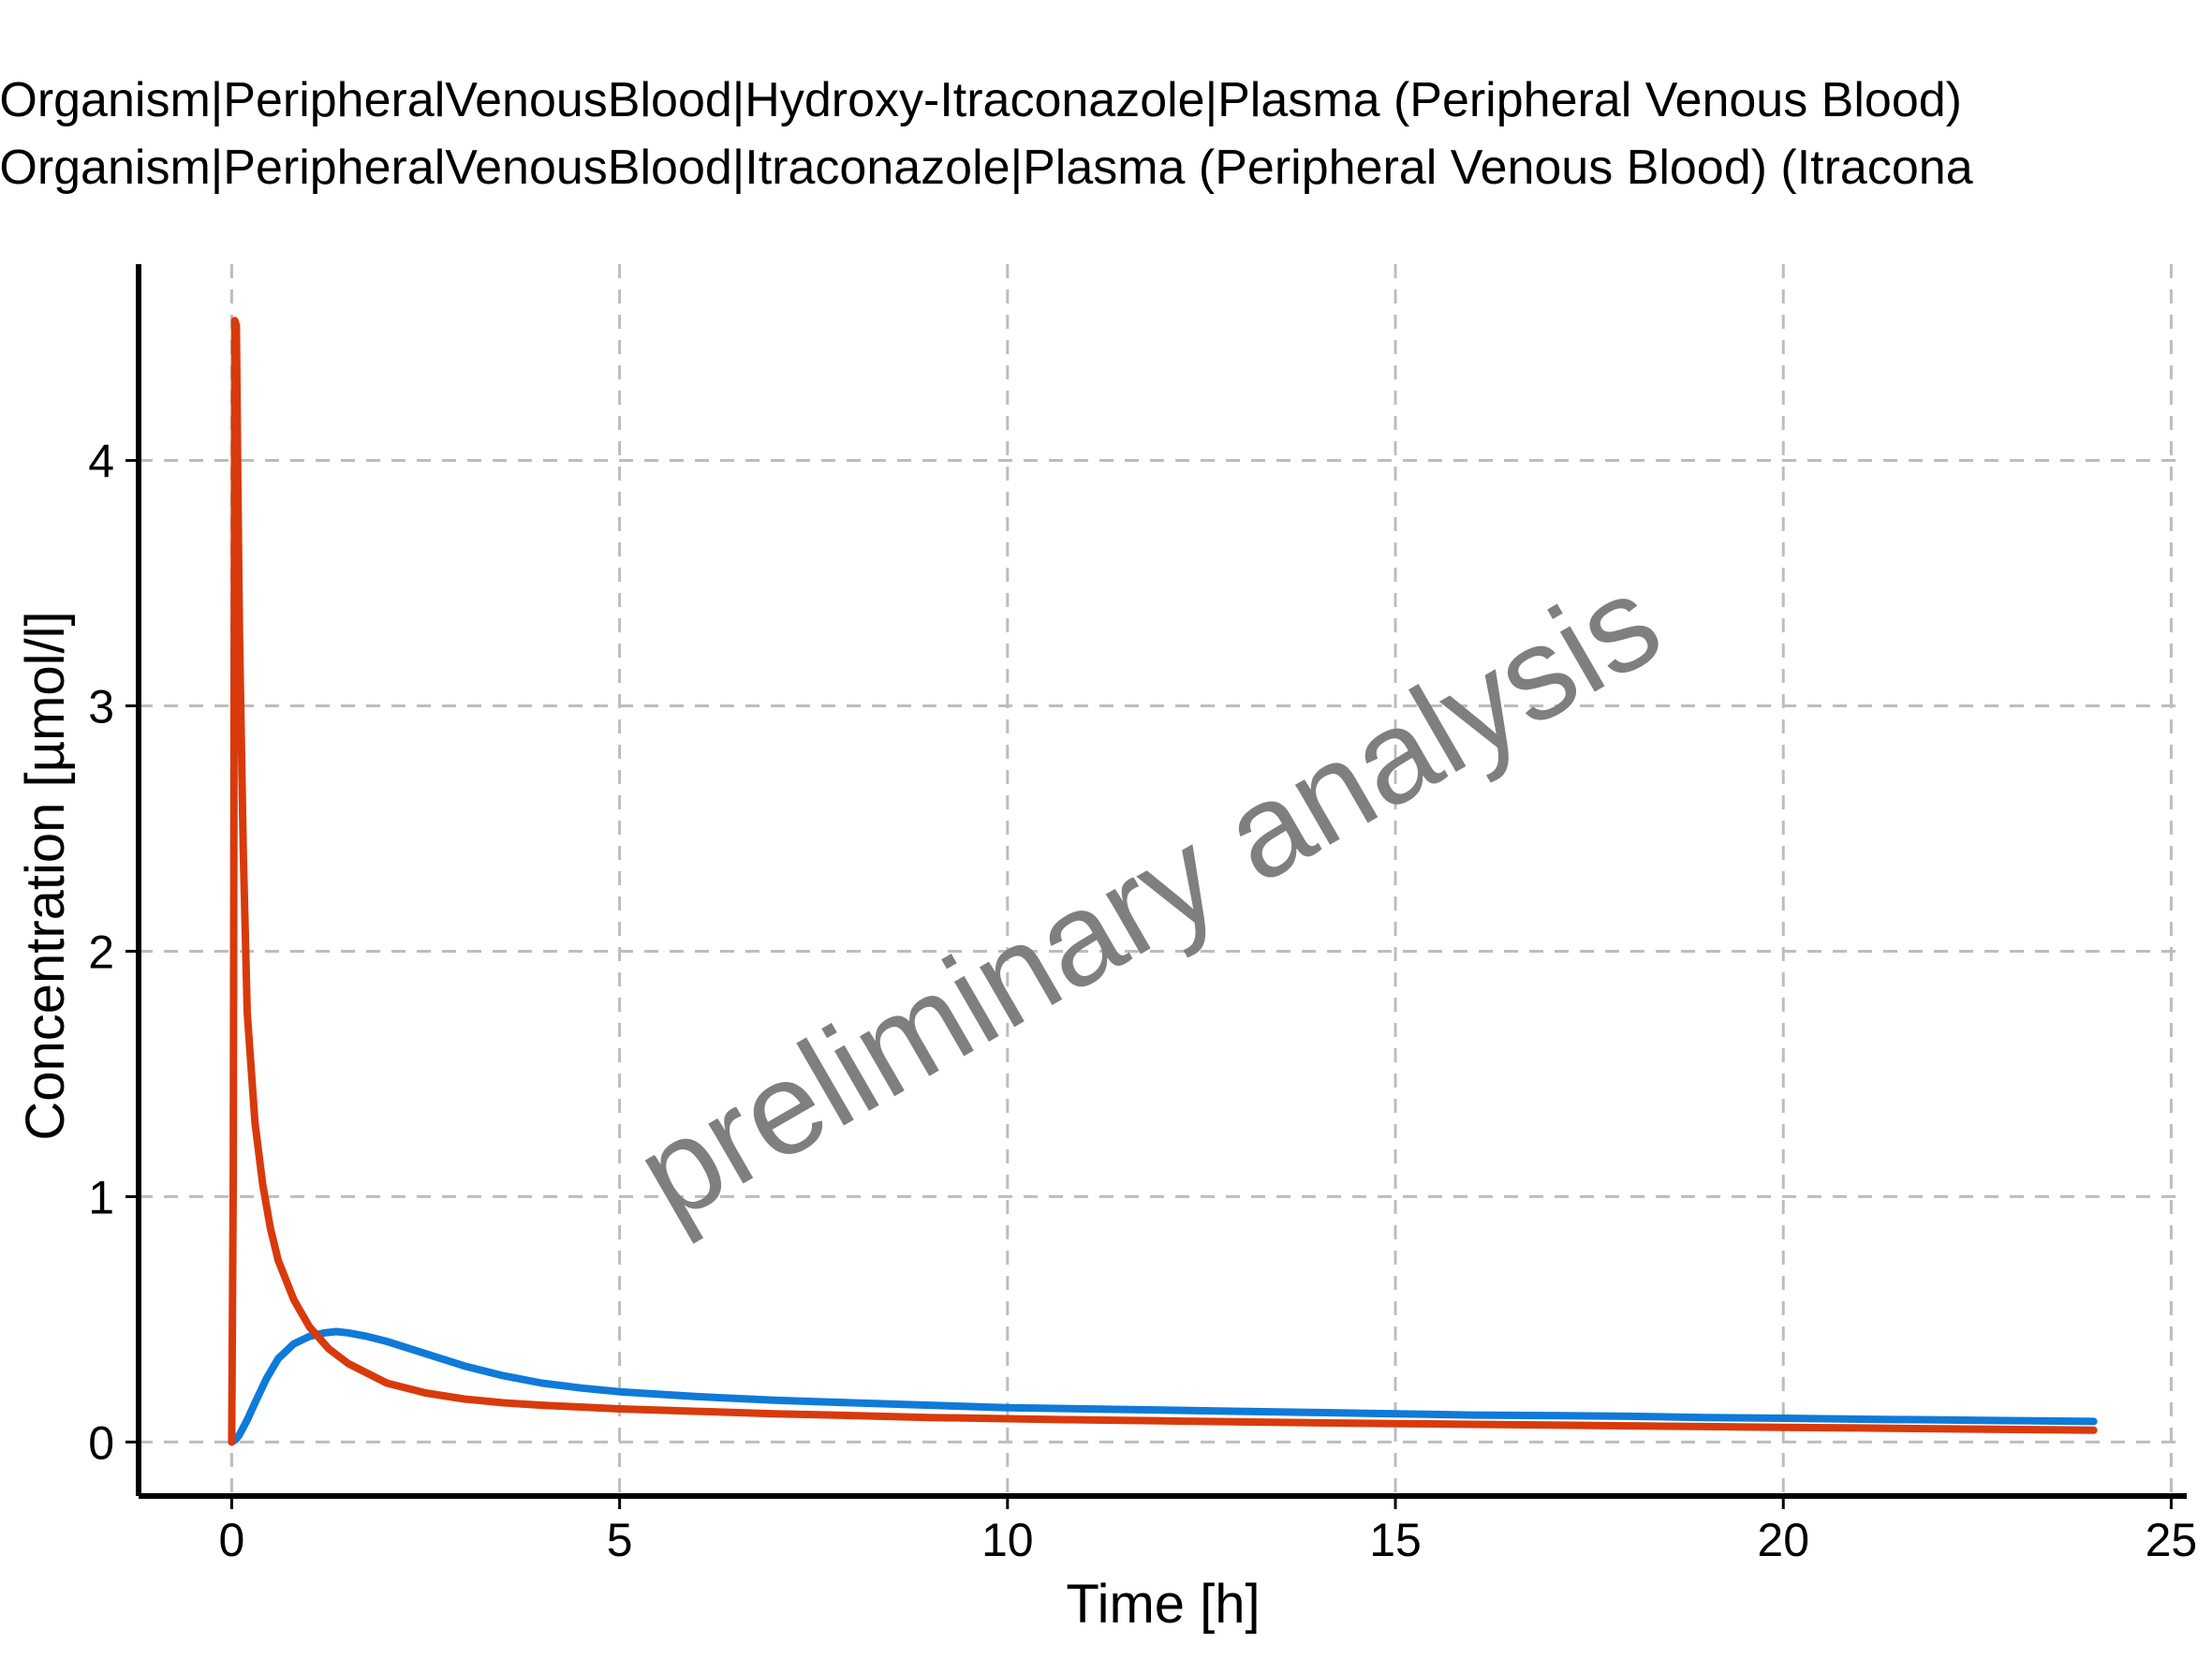 This screenshot has height=1659, width=2212. What do you see at coordinates (1163, 1387) in the screenshot?
I see `series-line-hydroxy-itraconazole` at bounding box center [1163, 1387].